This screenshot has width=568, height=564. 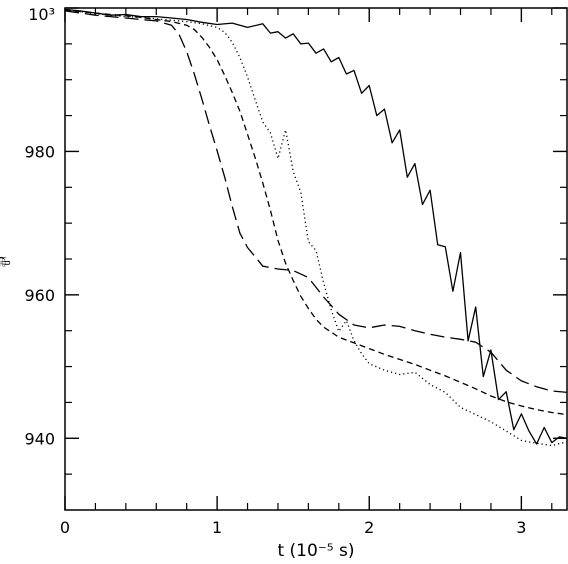 What do you see at coordinates (521, 527) in the screenshot?
I see `x-tick-label: 3` at bounding box center [521, 527].